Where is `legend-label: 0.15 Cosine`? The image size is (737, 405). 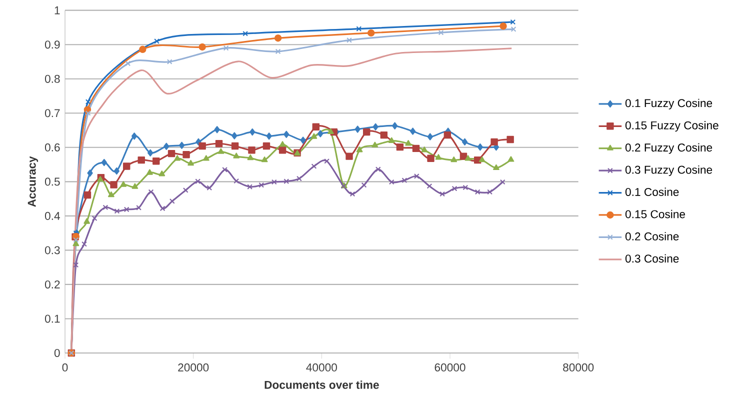 legend-label: 0.15 Cosine is located at coordinates (655, 214).